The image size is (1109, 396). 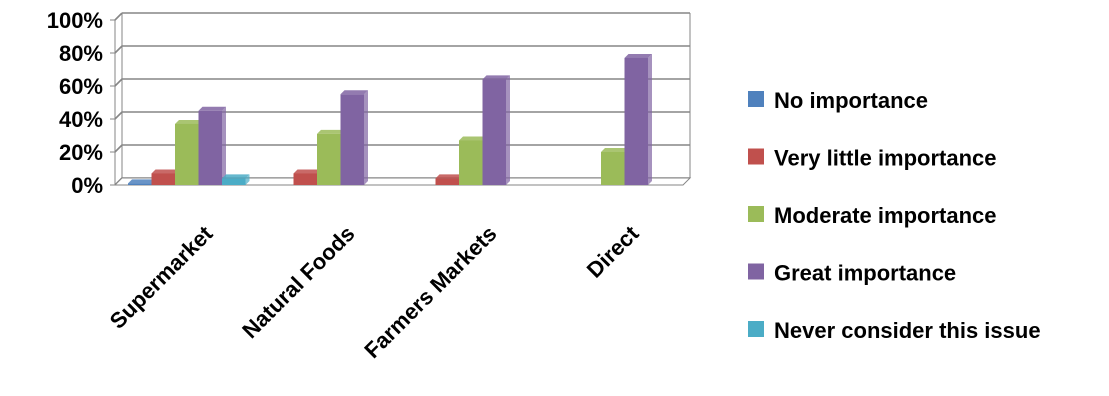 I want to click on legend-item: Moderate importance, so click(x=872, y=215).